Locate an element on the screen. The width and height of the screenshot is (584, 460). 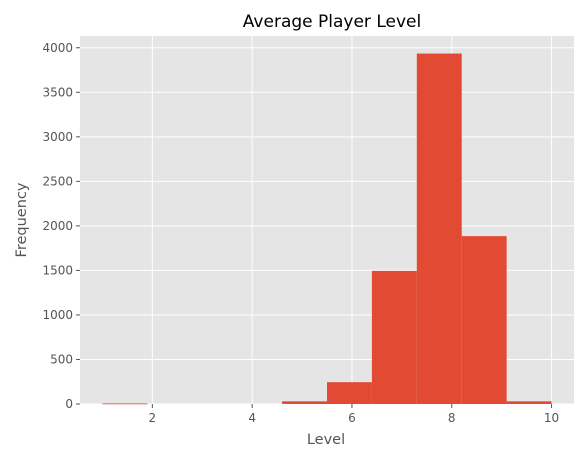
x-tick-label: 6 is located at coordinates (352, 418).